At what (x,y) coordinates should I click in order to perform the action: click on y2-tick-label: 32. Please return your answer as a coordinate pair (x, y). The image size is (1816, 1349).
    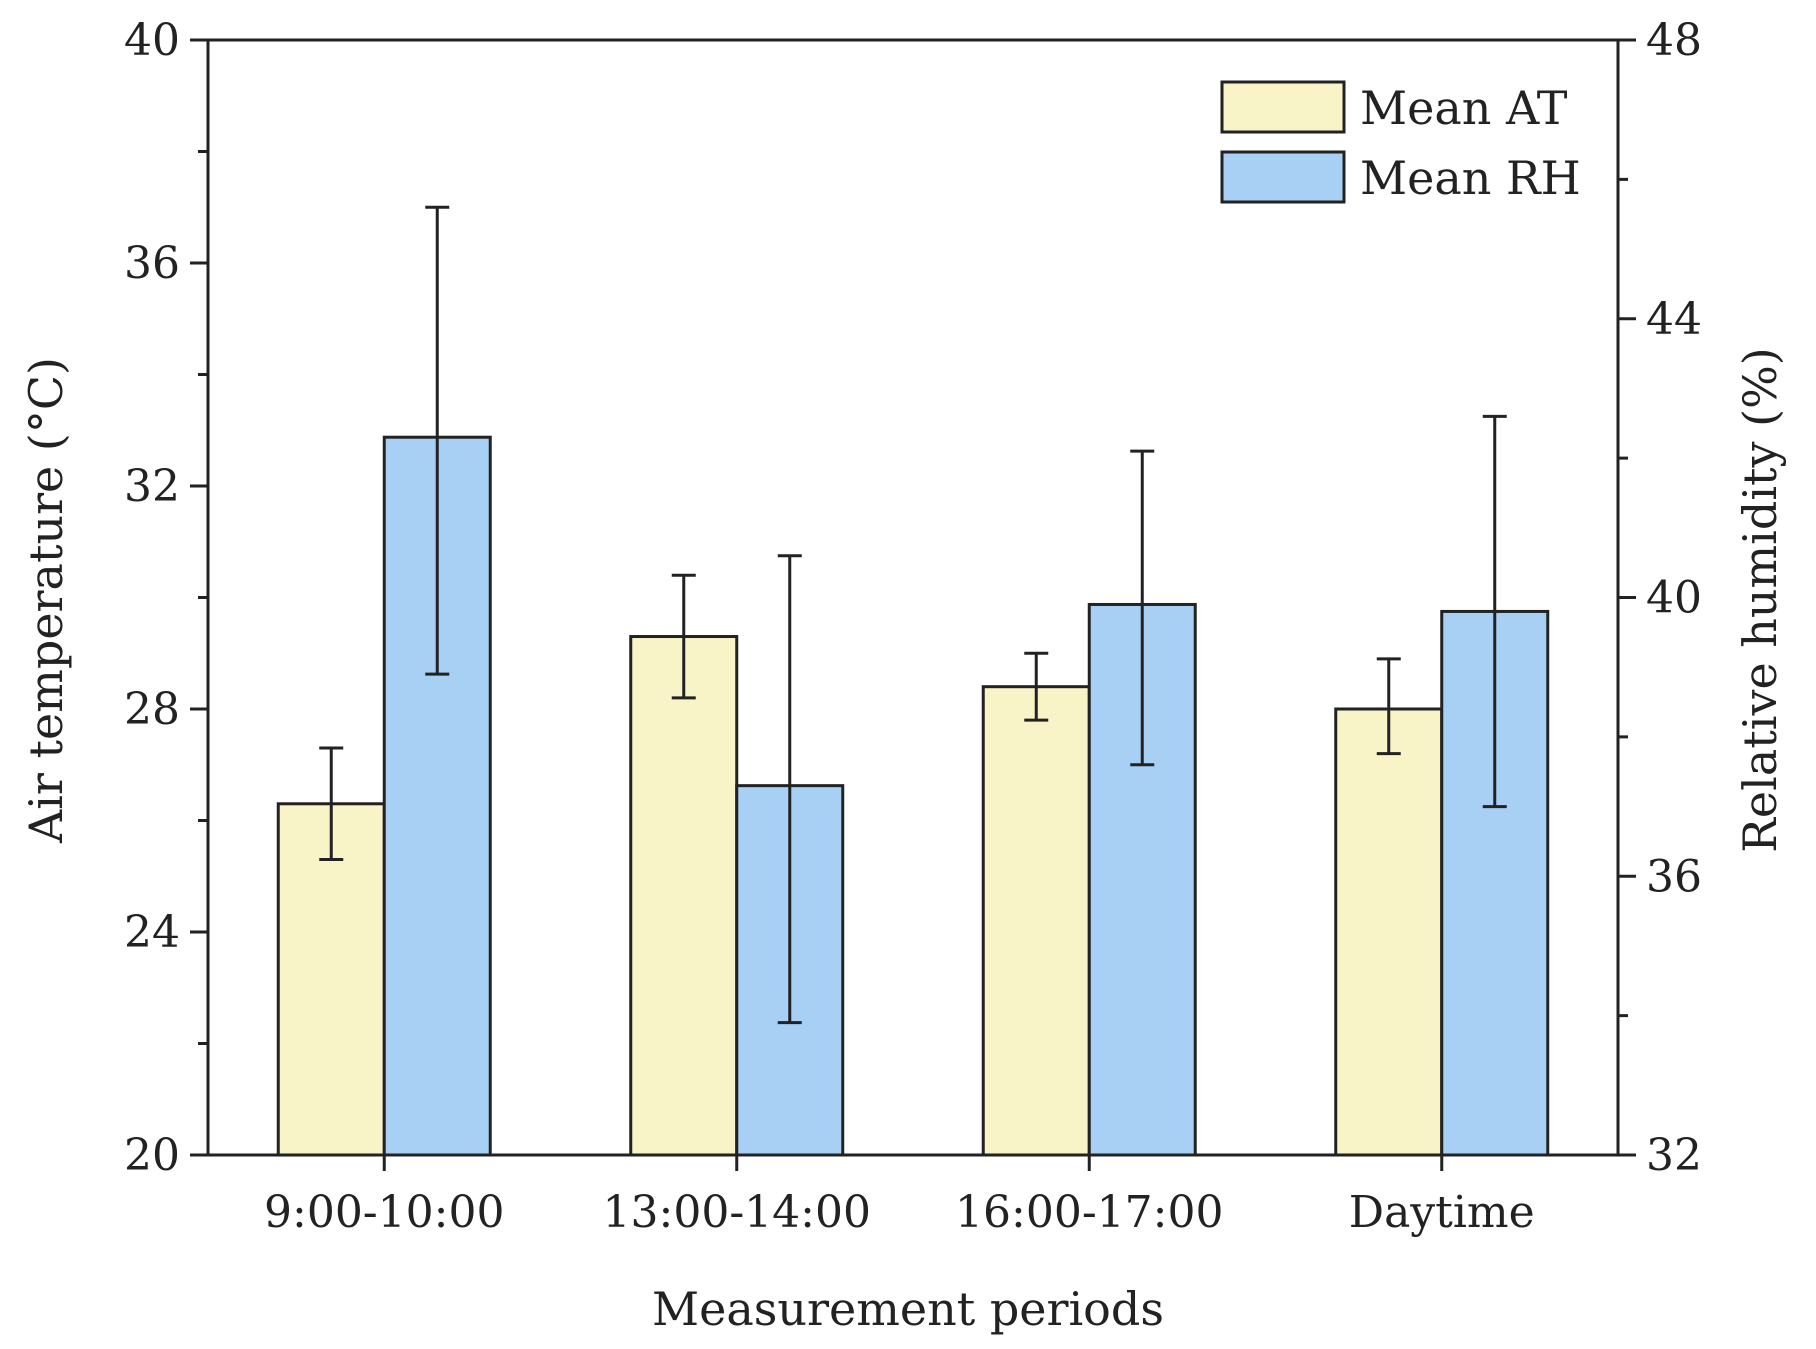
    Looking at the image, I should click on (1674, 1155).